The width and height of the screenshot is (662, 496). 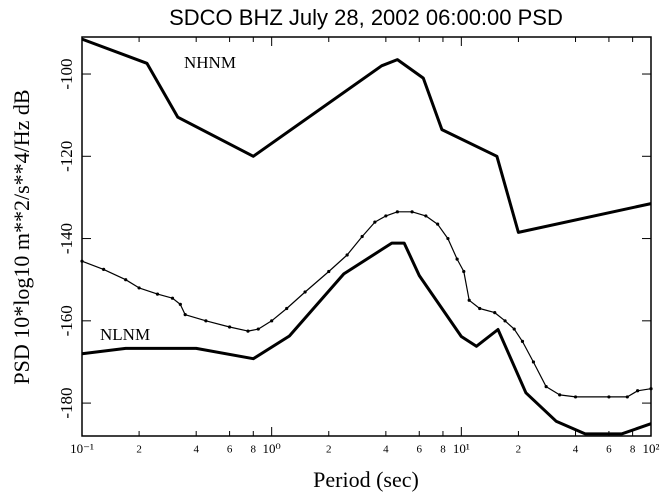 I want to click on x-tick-label: 10¹, so click(x=461, y=448).